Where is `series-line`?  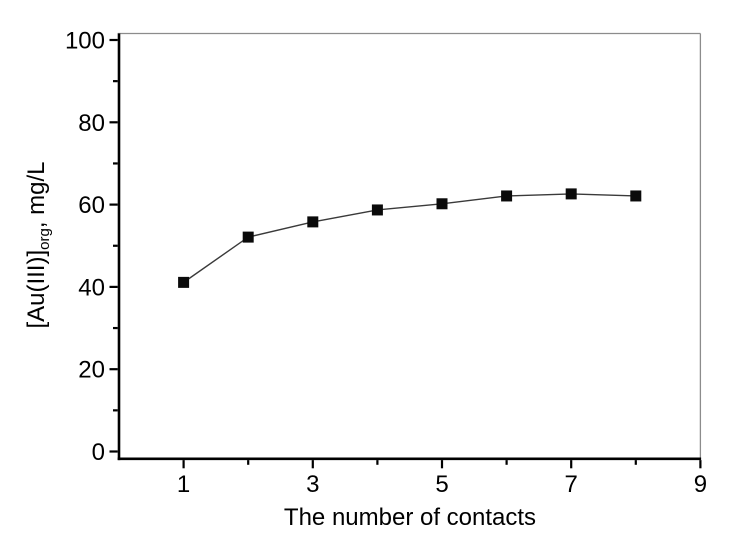
series-line is located at coordinates (409, 238).